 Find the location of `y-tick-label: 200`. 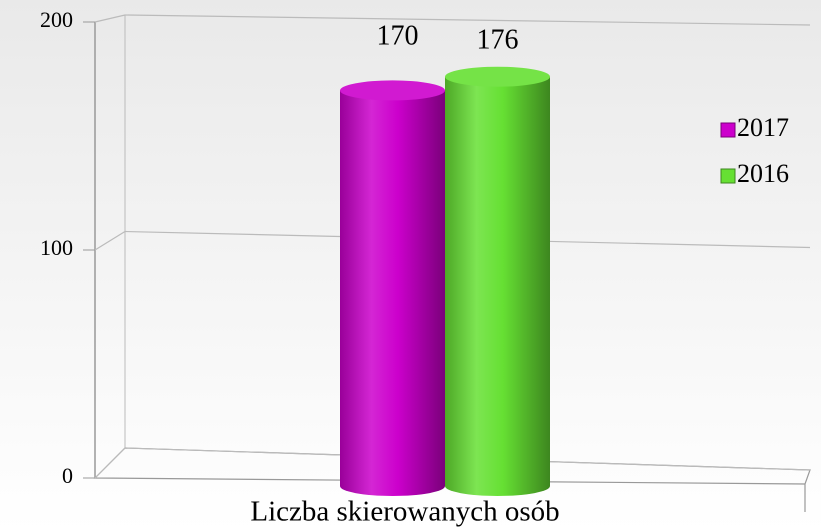

y-tick-label: 200 is located at coordinates (56, 19).